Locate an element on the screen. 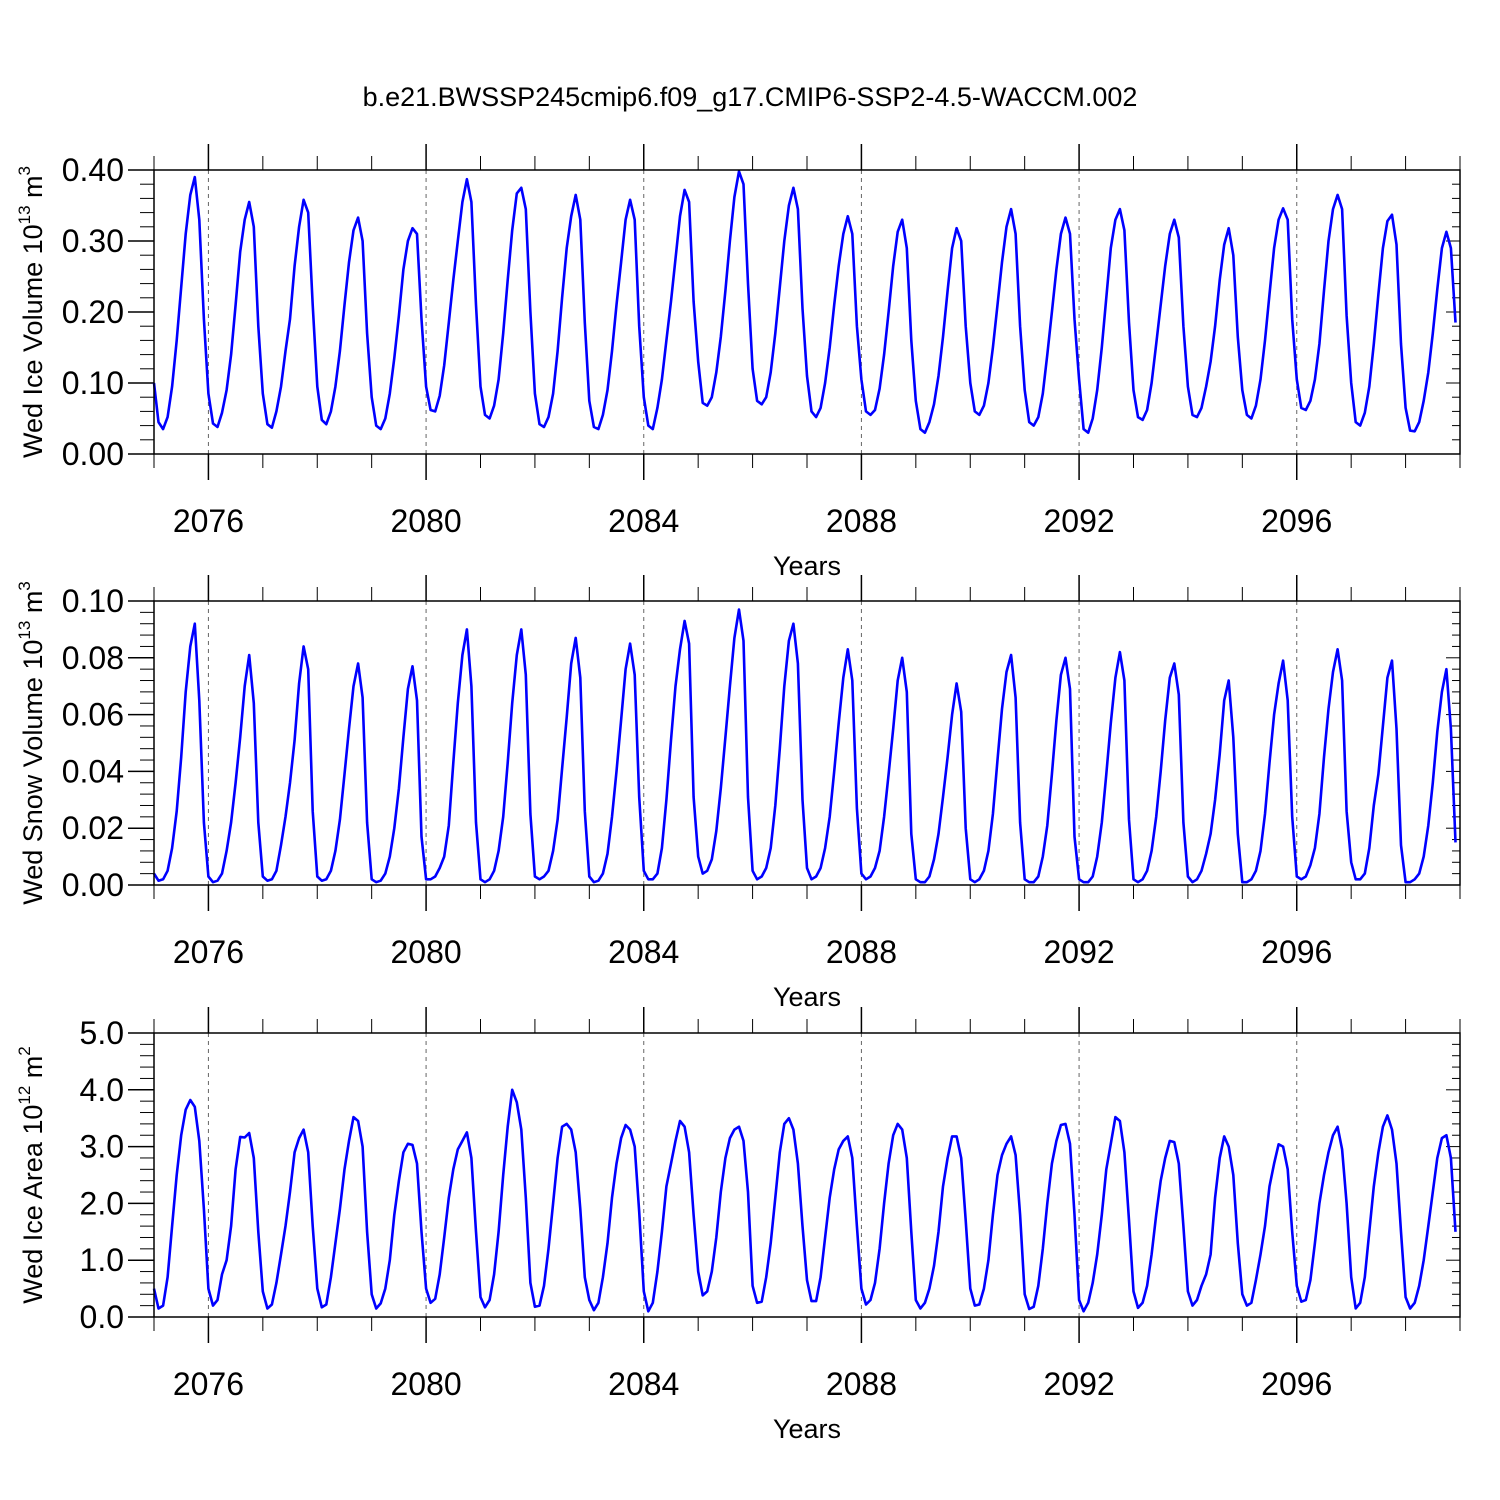  series-line is located at coordinates (804, 1200).